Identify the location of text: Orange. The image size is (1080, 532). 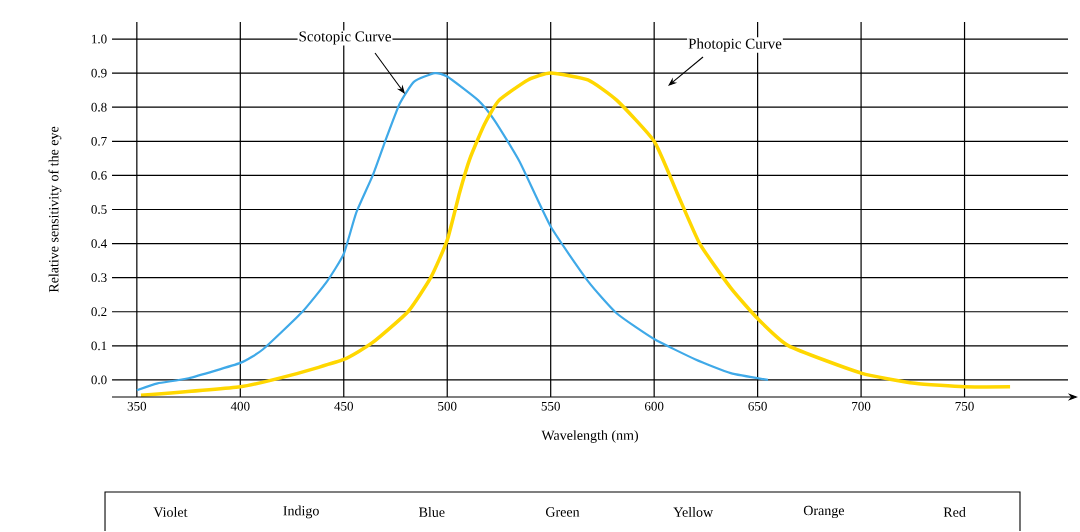
(824, 512).